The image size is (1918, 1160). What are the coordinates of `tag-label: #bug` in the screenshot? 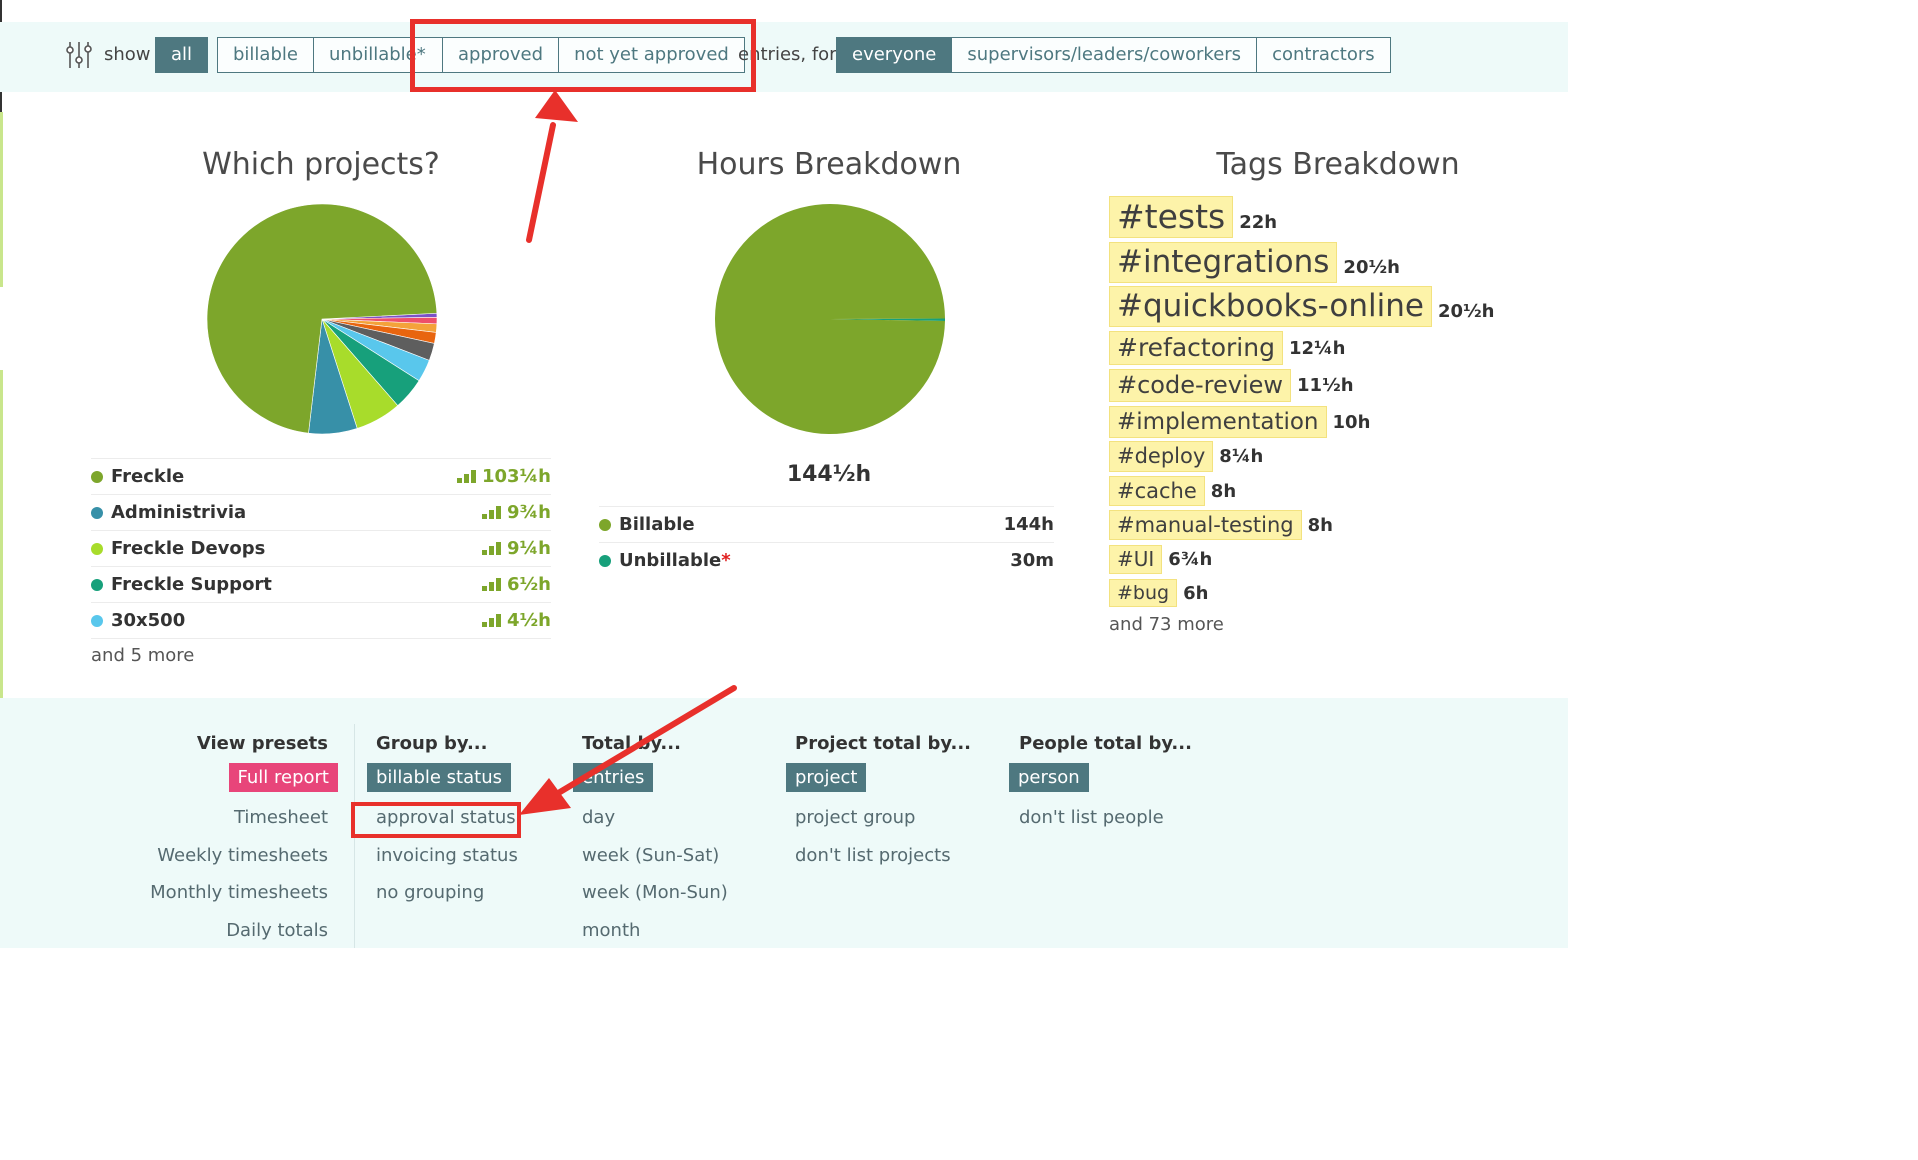 It's located at (1143, 593).